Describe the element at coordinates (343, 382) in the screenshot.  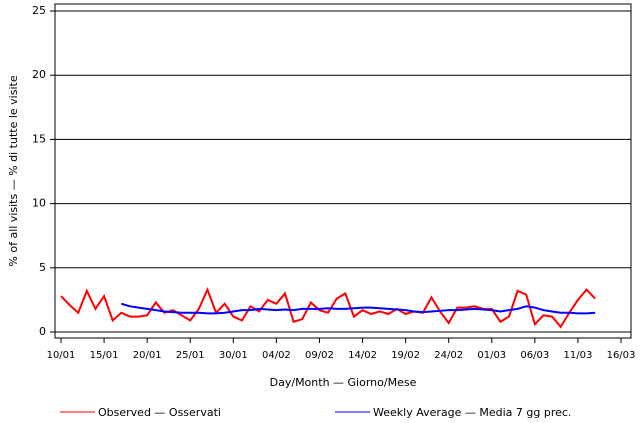
I see `x-axis-label: Day/Month — Giorno/Mese` at that location.